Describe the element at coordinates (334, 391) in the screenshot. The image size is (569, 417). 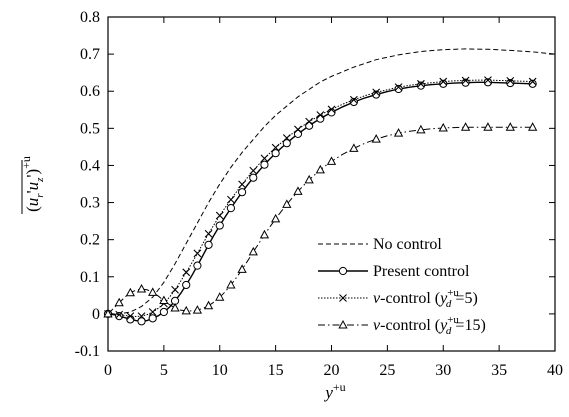
I see `x-axis-label: y+u` at that location.